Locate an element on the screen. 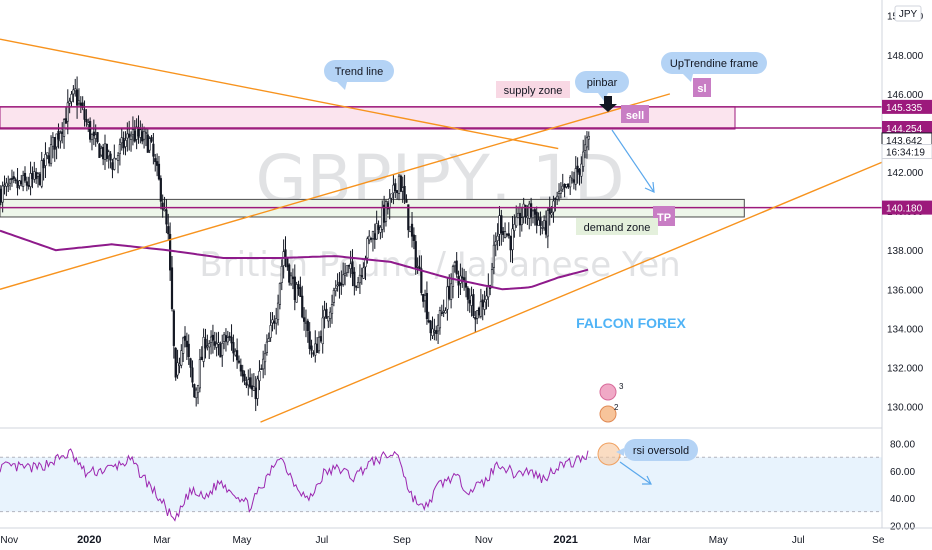 The image size is (932, 550). currency-box is located at coordinates (908, 13).